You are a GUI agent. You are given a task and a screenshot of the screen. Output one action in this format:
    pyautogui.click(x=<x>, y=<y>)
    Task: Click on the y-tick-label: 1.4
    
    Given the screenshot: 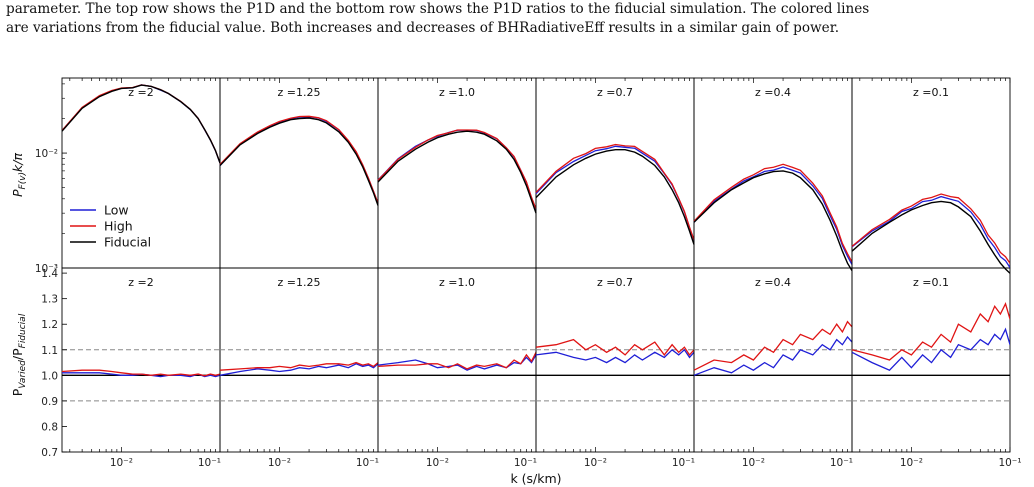 What is the action you would take?
    pyautogui.click(x=49, y=274)
    